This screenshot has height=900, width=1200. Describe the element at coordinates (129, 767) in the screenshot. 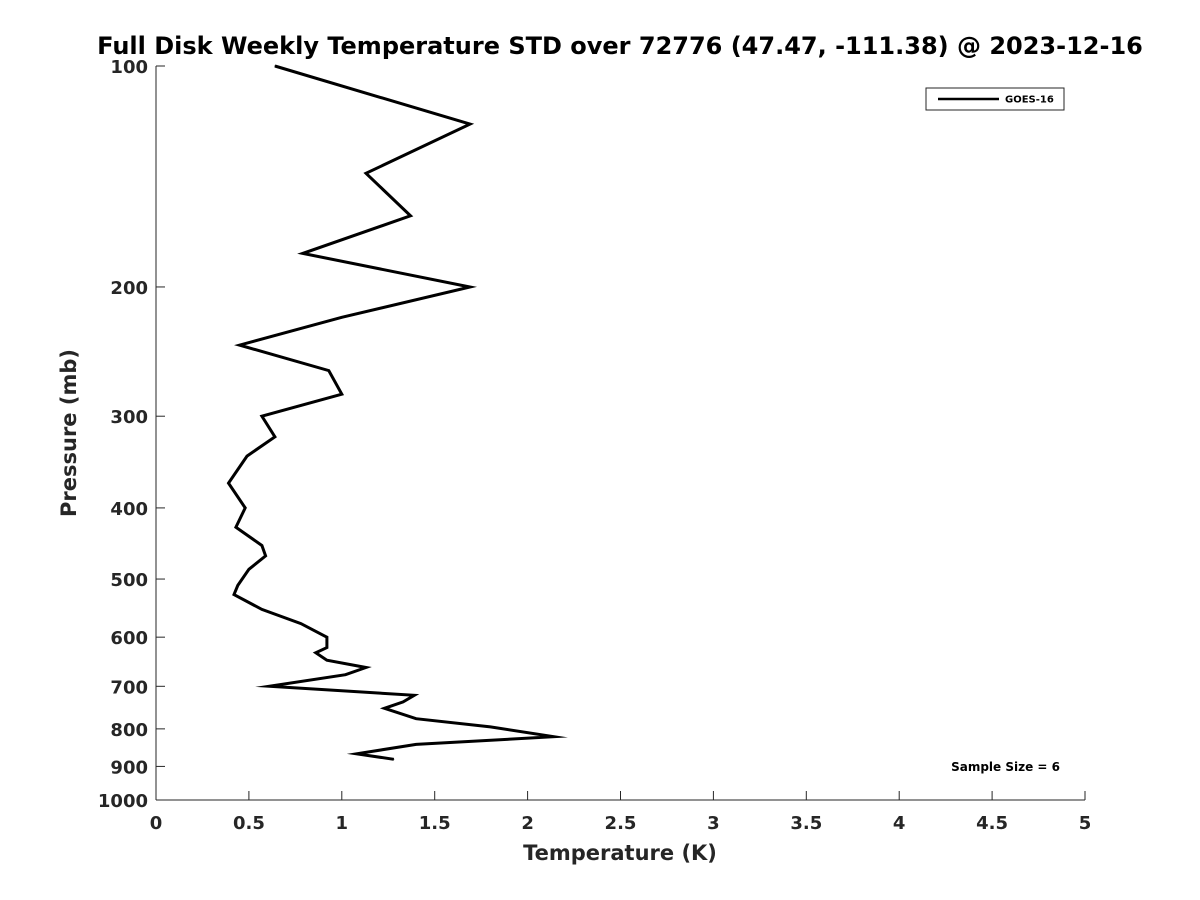

I see `y-tick-label: 900` at that location.